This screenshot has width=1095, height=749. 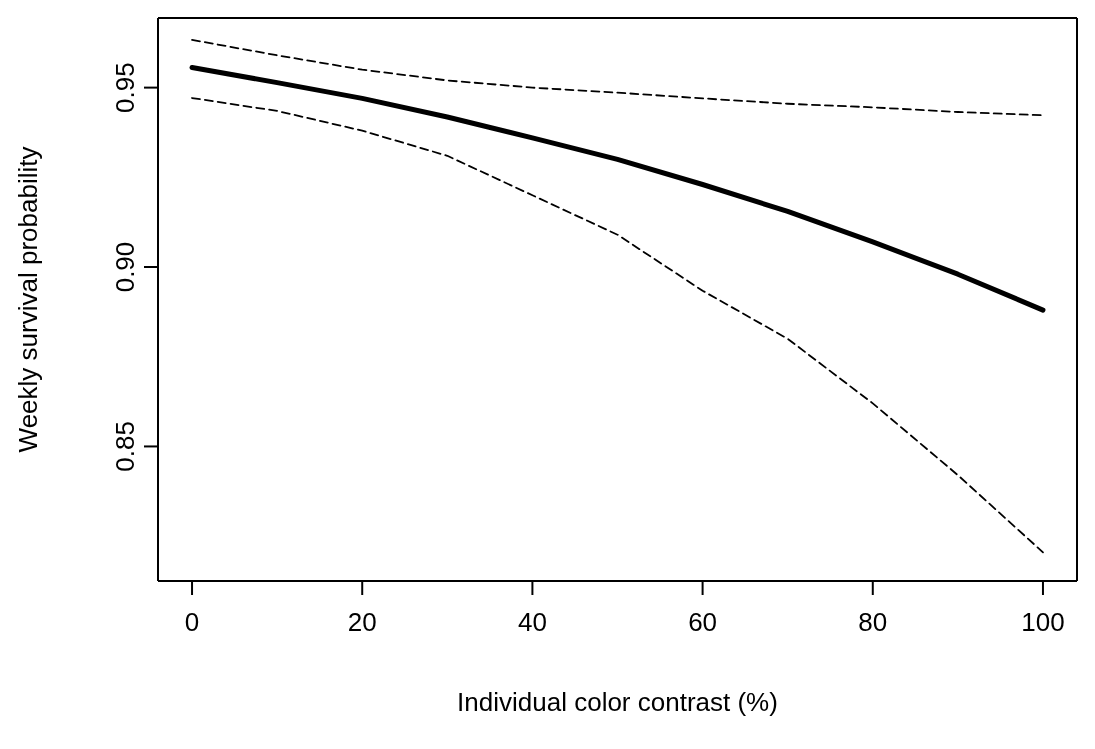 I want to click on y-axis-title: Weekly survival probability, so click(x=28, y=299).